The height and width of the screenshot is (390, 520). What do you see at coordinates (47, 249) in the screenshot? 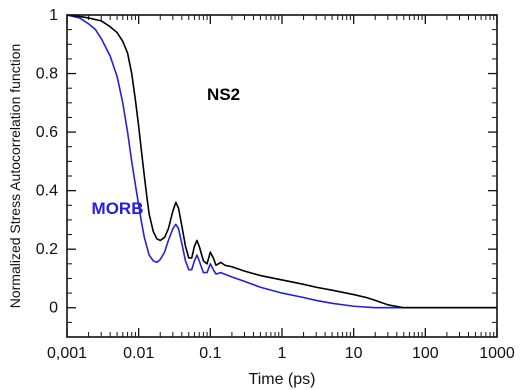
I see `y-tick-label: 0.2` at bounding box center [47, 249].